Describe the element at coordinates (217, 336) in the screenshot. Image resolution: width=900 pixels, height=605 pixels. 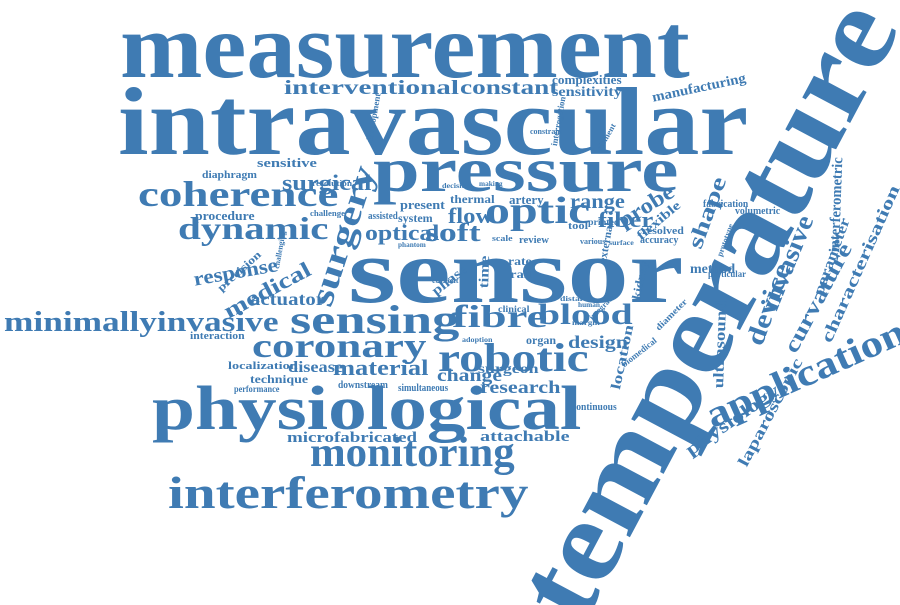
I see `word-interaction: interaction` at that location.